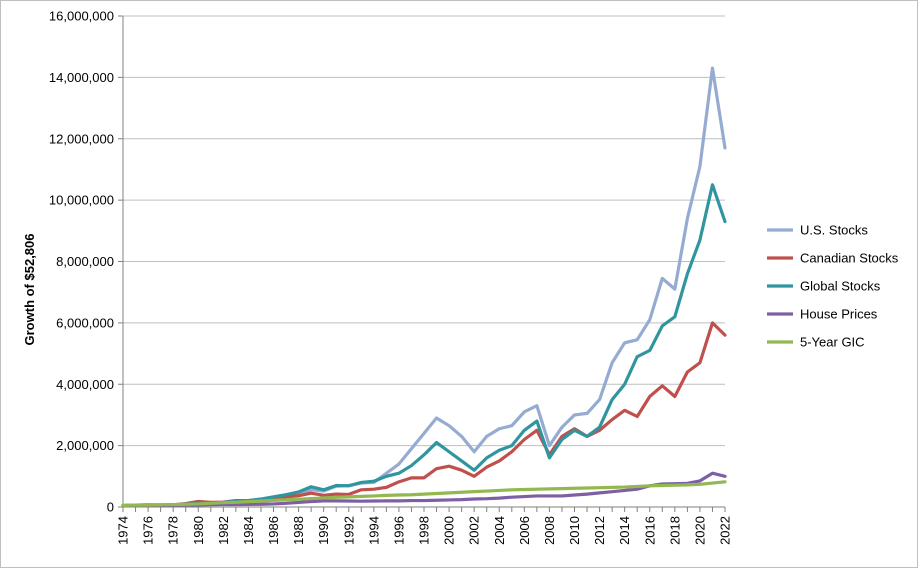 The height and width of the screenshot is (568, 918). I want to click on x-tick-label: 2008, so click(549, 530).